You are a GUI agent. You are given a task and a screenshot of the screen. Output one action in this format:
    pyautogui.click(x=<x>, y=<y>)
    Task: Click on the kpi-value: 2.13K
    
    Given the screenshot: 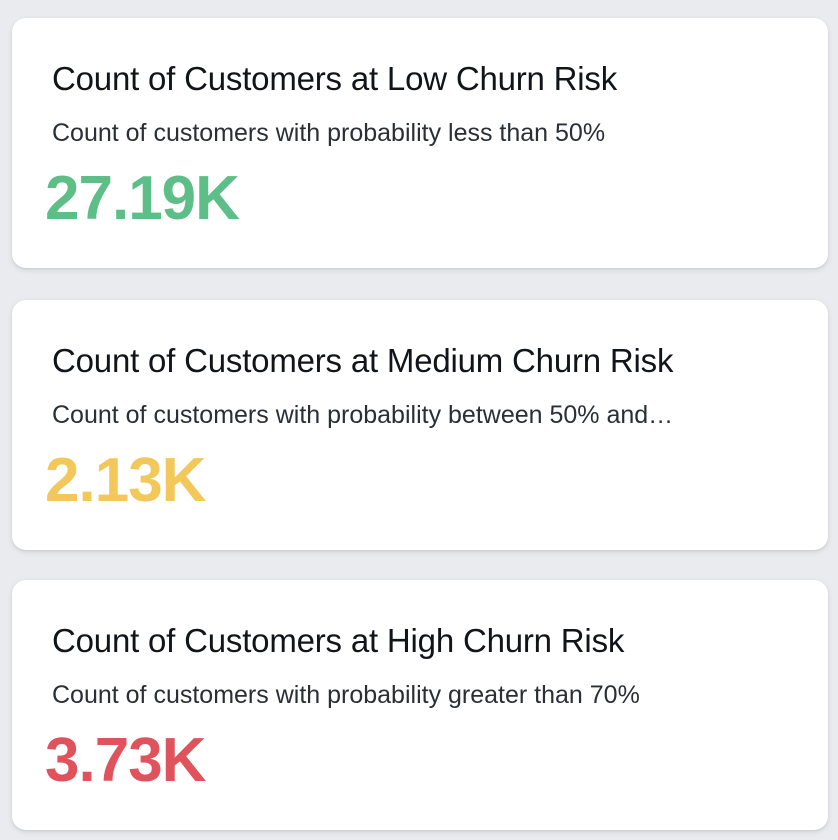 What is the action you would take?
    pyautogui.click(x=125, y=480)
    